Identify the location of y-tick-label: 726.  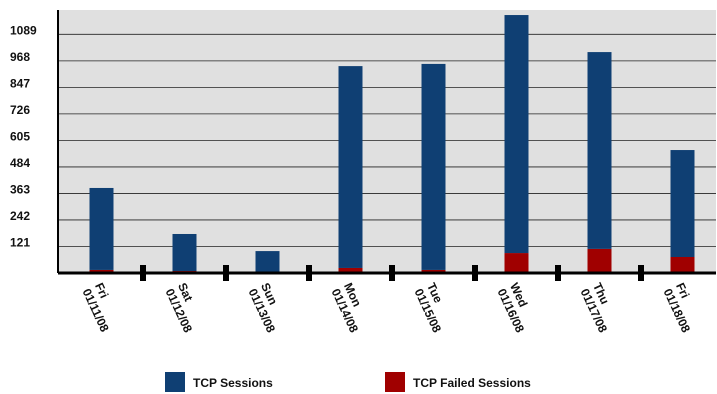
(20, 110).